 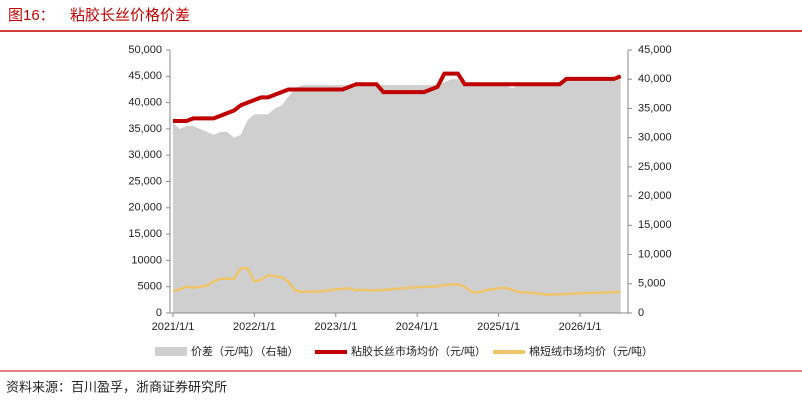 I want to click on y-tick-label: 15,000, so click(x=145, y=234).